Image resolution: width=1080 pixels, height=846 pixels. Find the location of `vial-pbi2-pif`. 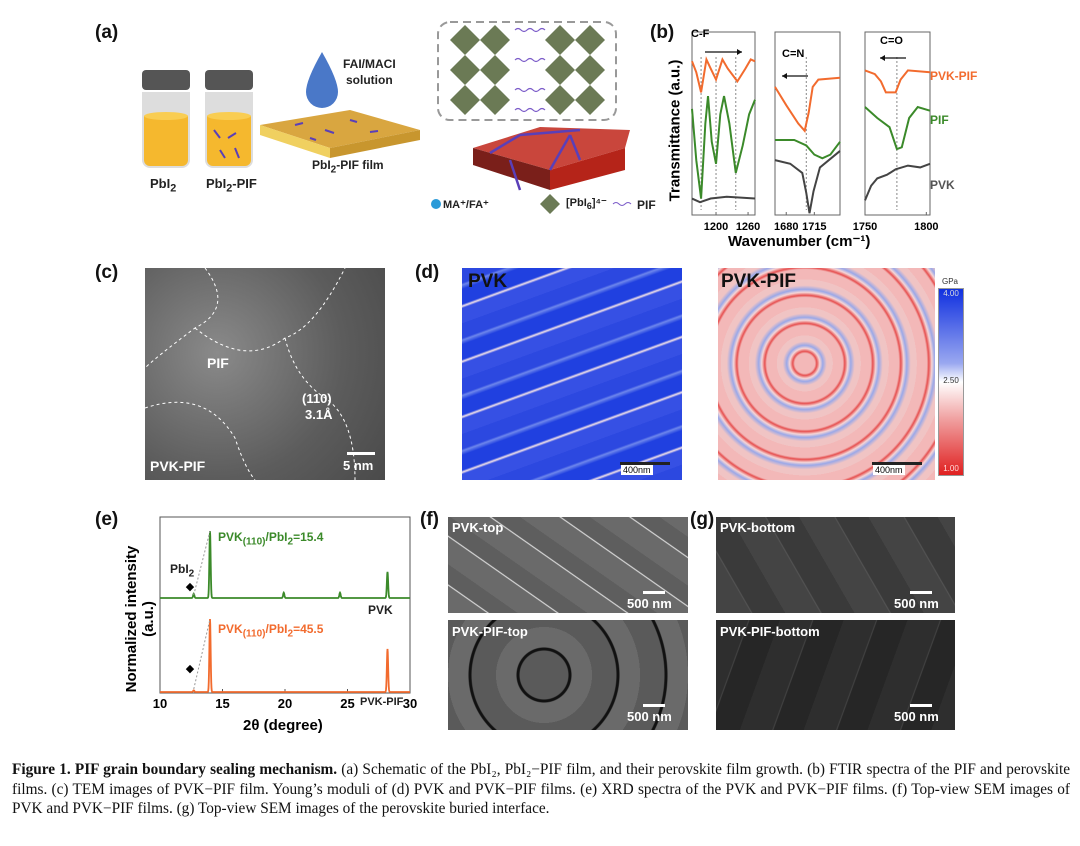

vial-pbi2-pif is located at coordinates (229, 119).